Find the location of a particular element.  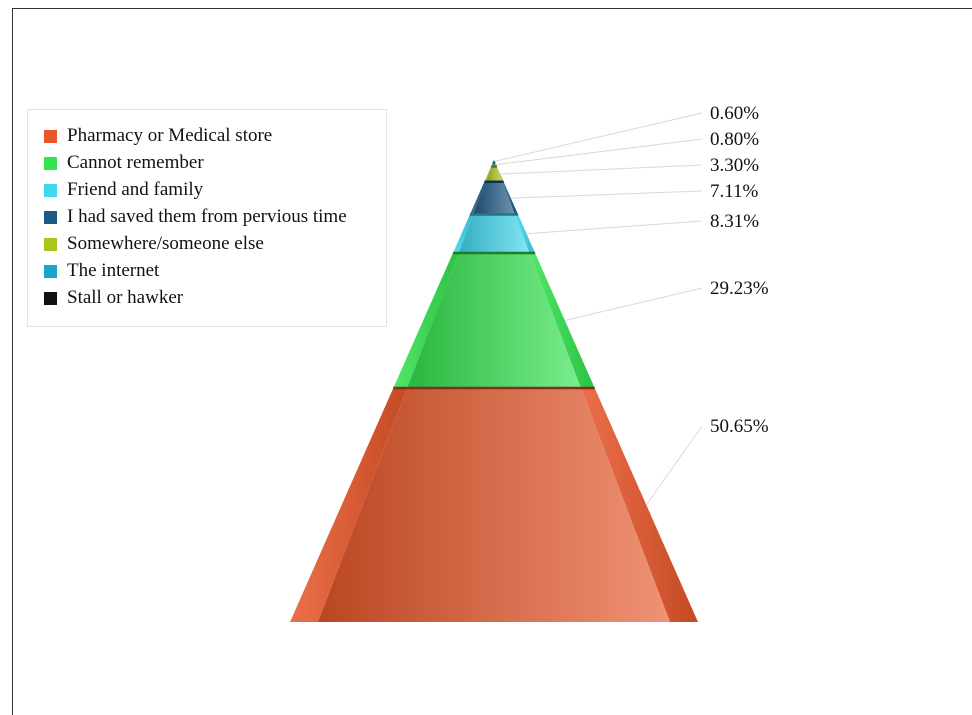

legend-item-stall: Stall or hawker is located at coordinates (113, 298).